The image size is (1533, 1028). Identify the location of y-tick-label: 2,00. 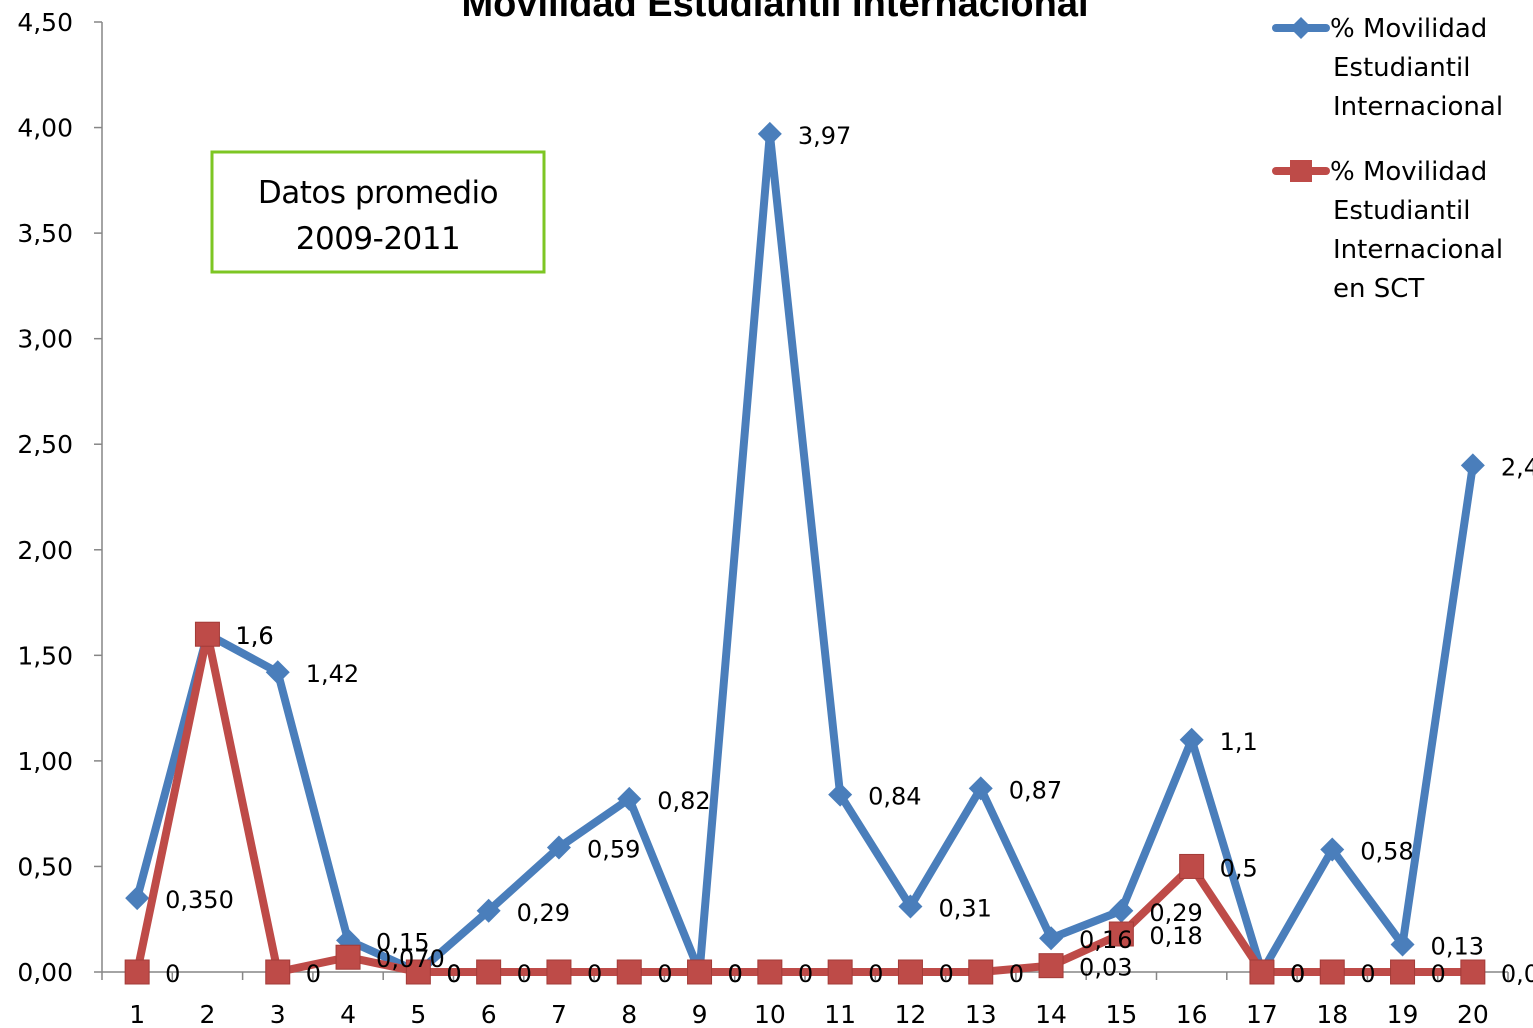
(45, 550).